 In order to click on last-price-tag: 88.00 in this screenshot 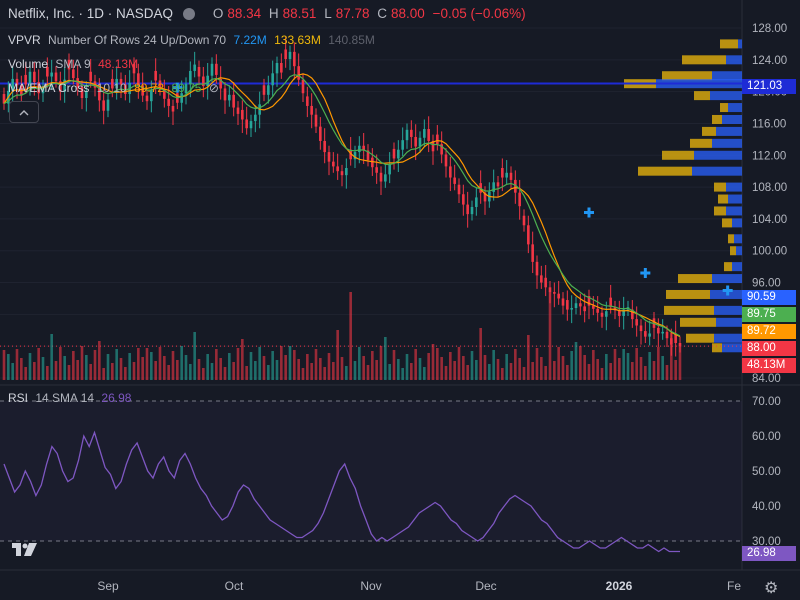, I will do `click(769, 348)`.